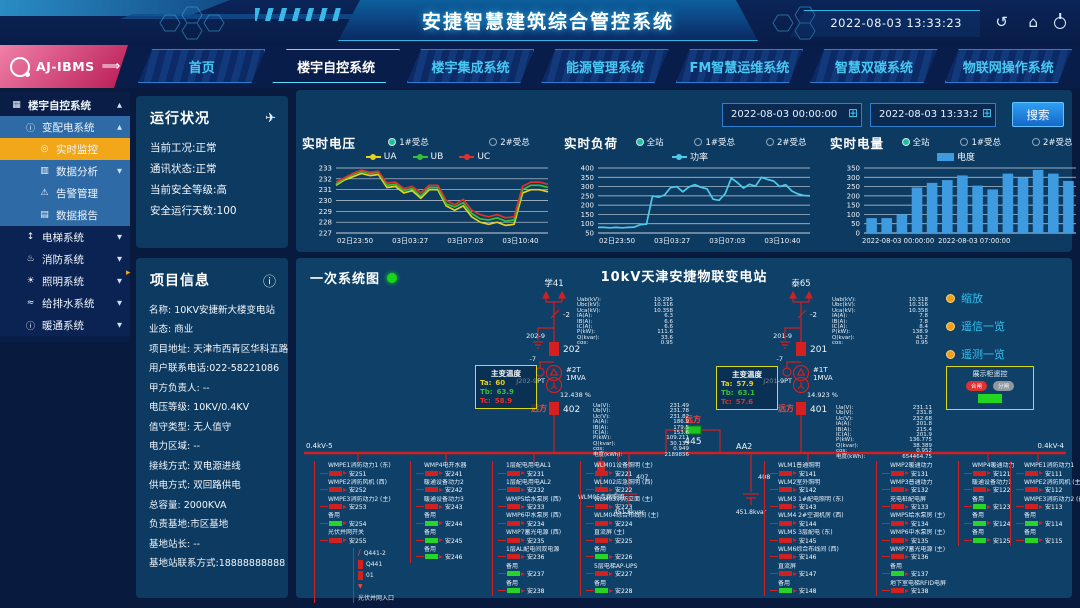 This screenshot has height=608, width=1080. I want to click on feeder-item: WMP4暖通动力 安121, so click(987, 470).